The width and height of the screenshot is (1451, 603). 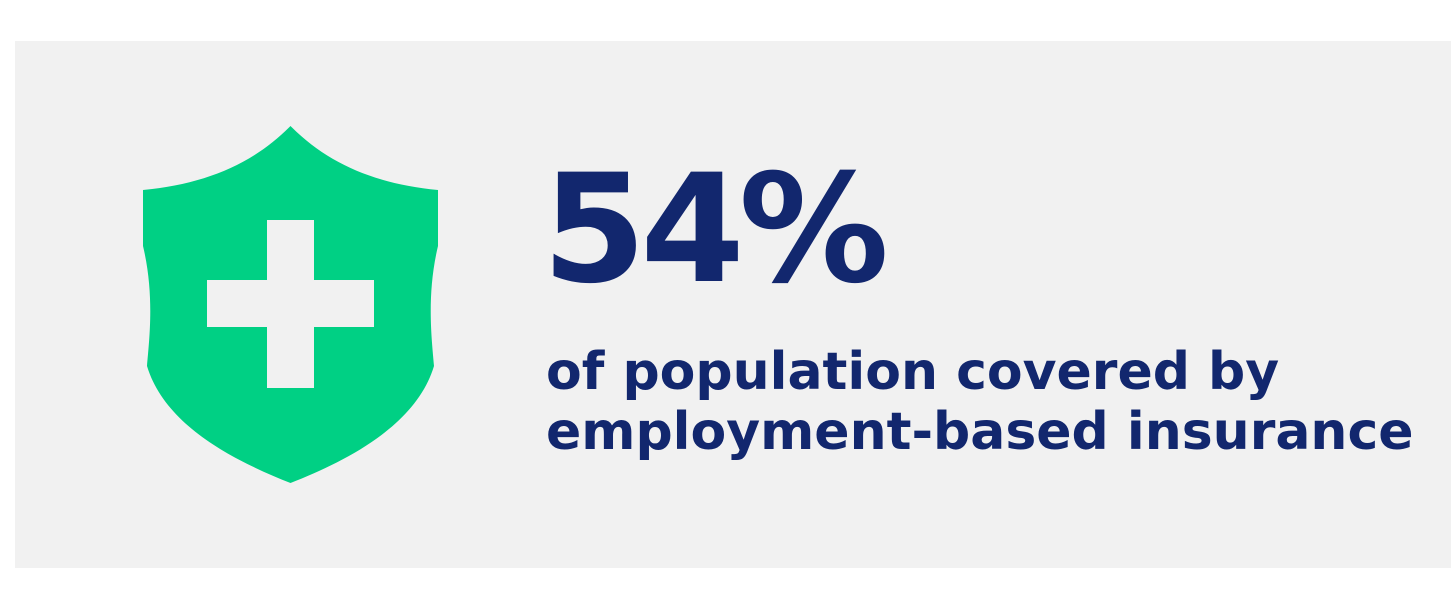 I want to click on medical-cross-icon, so click(x=290, y=304).